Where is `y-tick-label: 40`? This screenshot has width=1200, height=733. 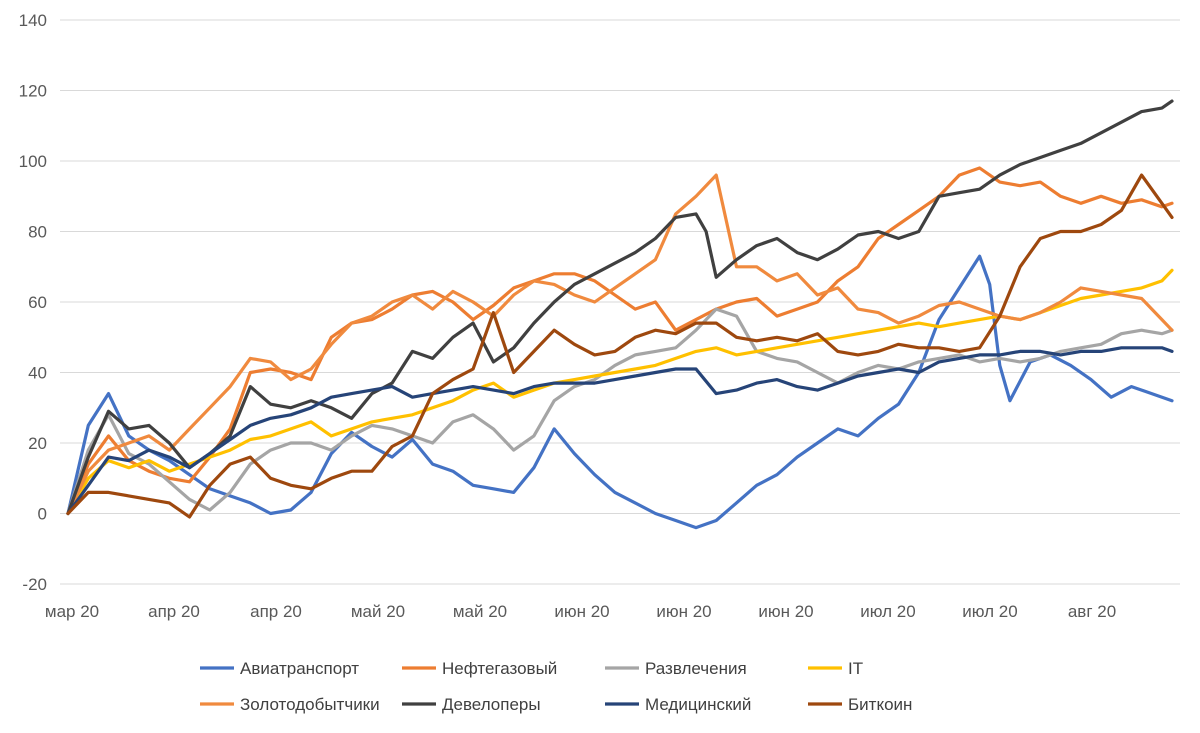
y-tick-label: 40 is located at coordinates (37, 373).